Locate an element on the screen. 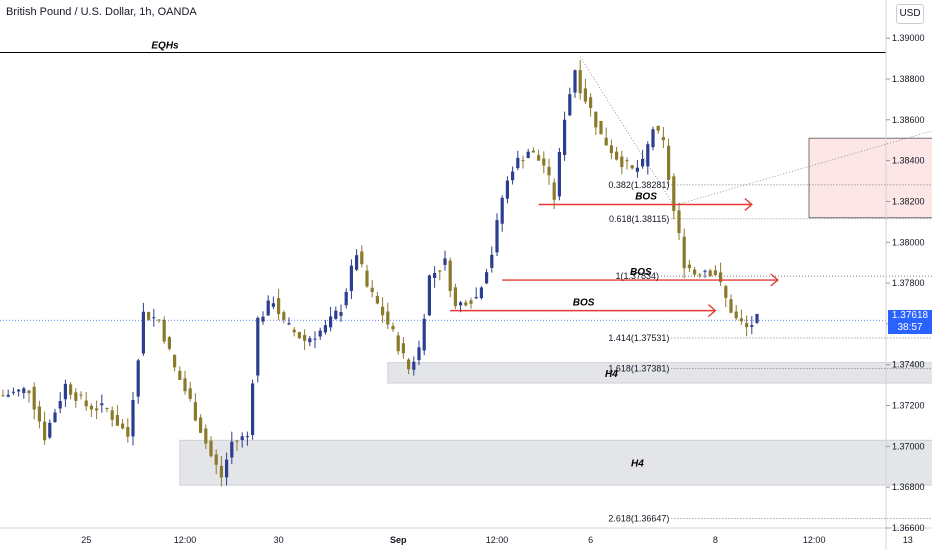 The width and height of the screenshot is (932, 555). h4-zone is located at coordinates (659, 373).